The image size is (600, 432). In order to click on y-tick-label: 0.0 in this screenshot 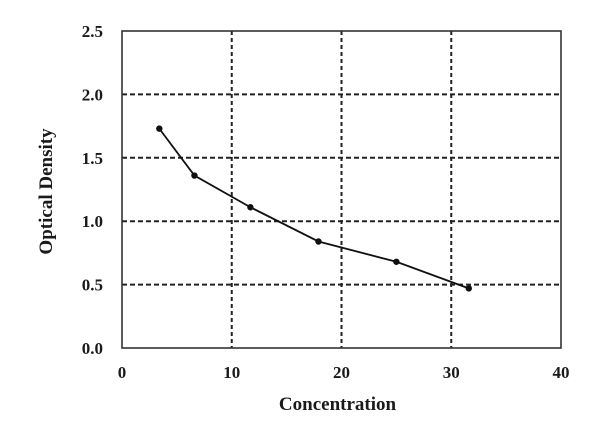, I will do `click(92, 348)`.